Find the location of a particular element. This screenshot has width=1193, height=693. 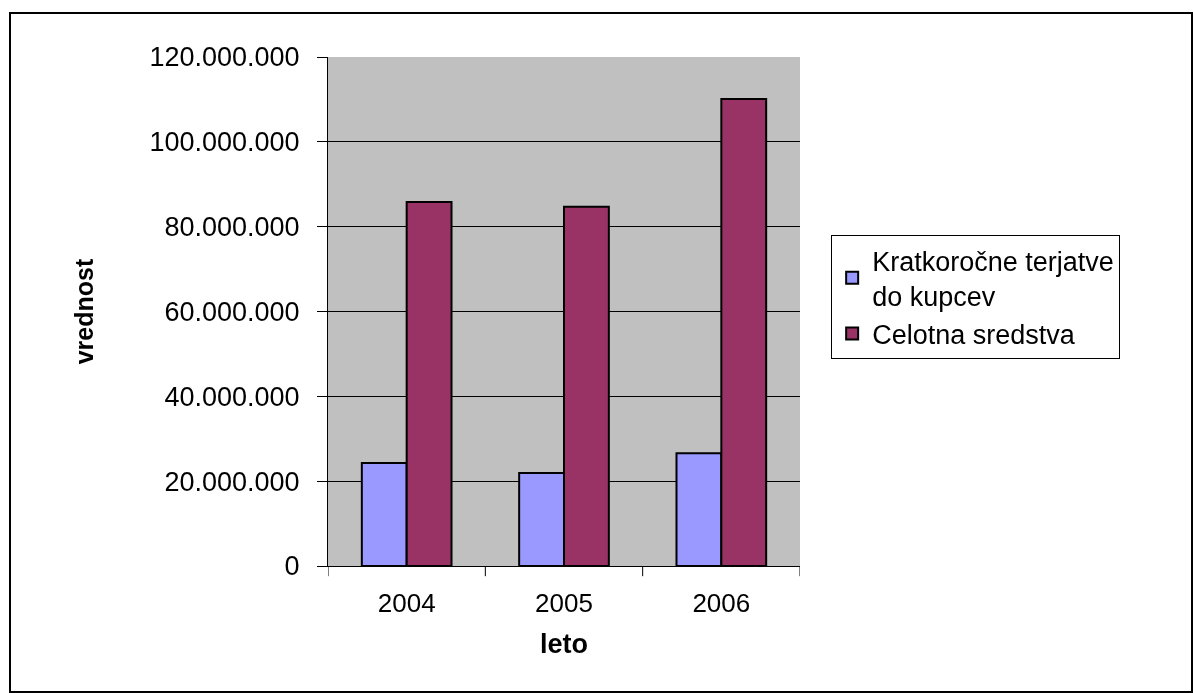

y-tick-label: 100.000.000 is located at coordinates (224, 142).